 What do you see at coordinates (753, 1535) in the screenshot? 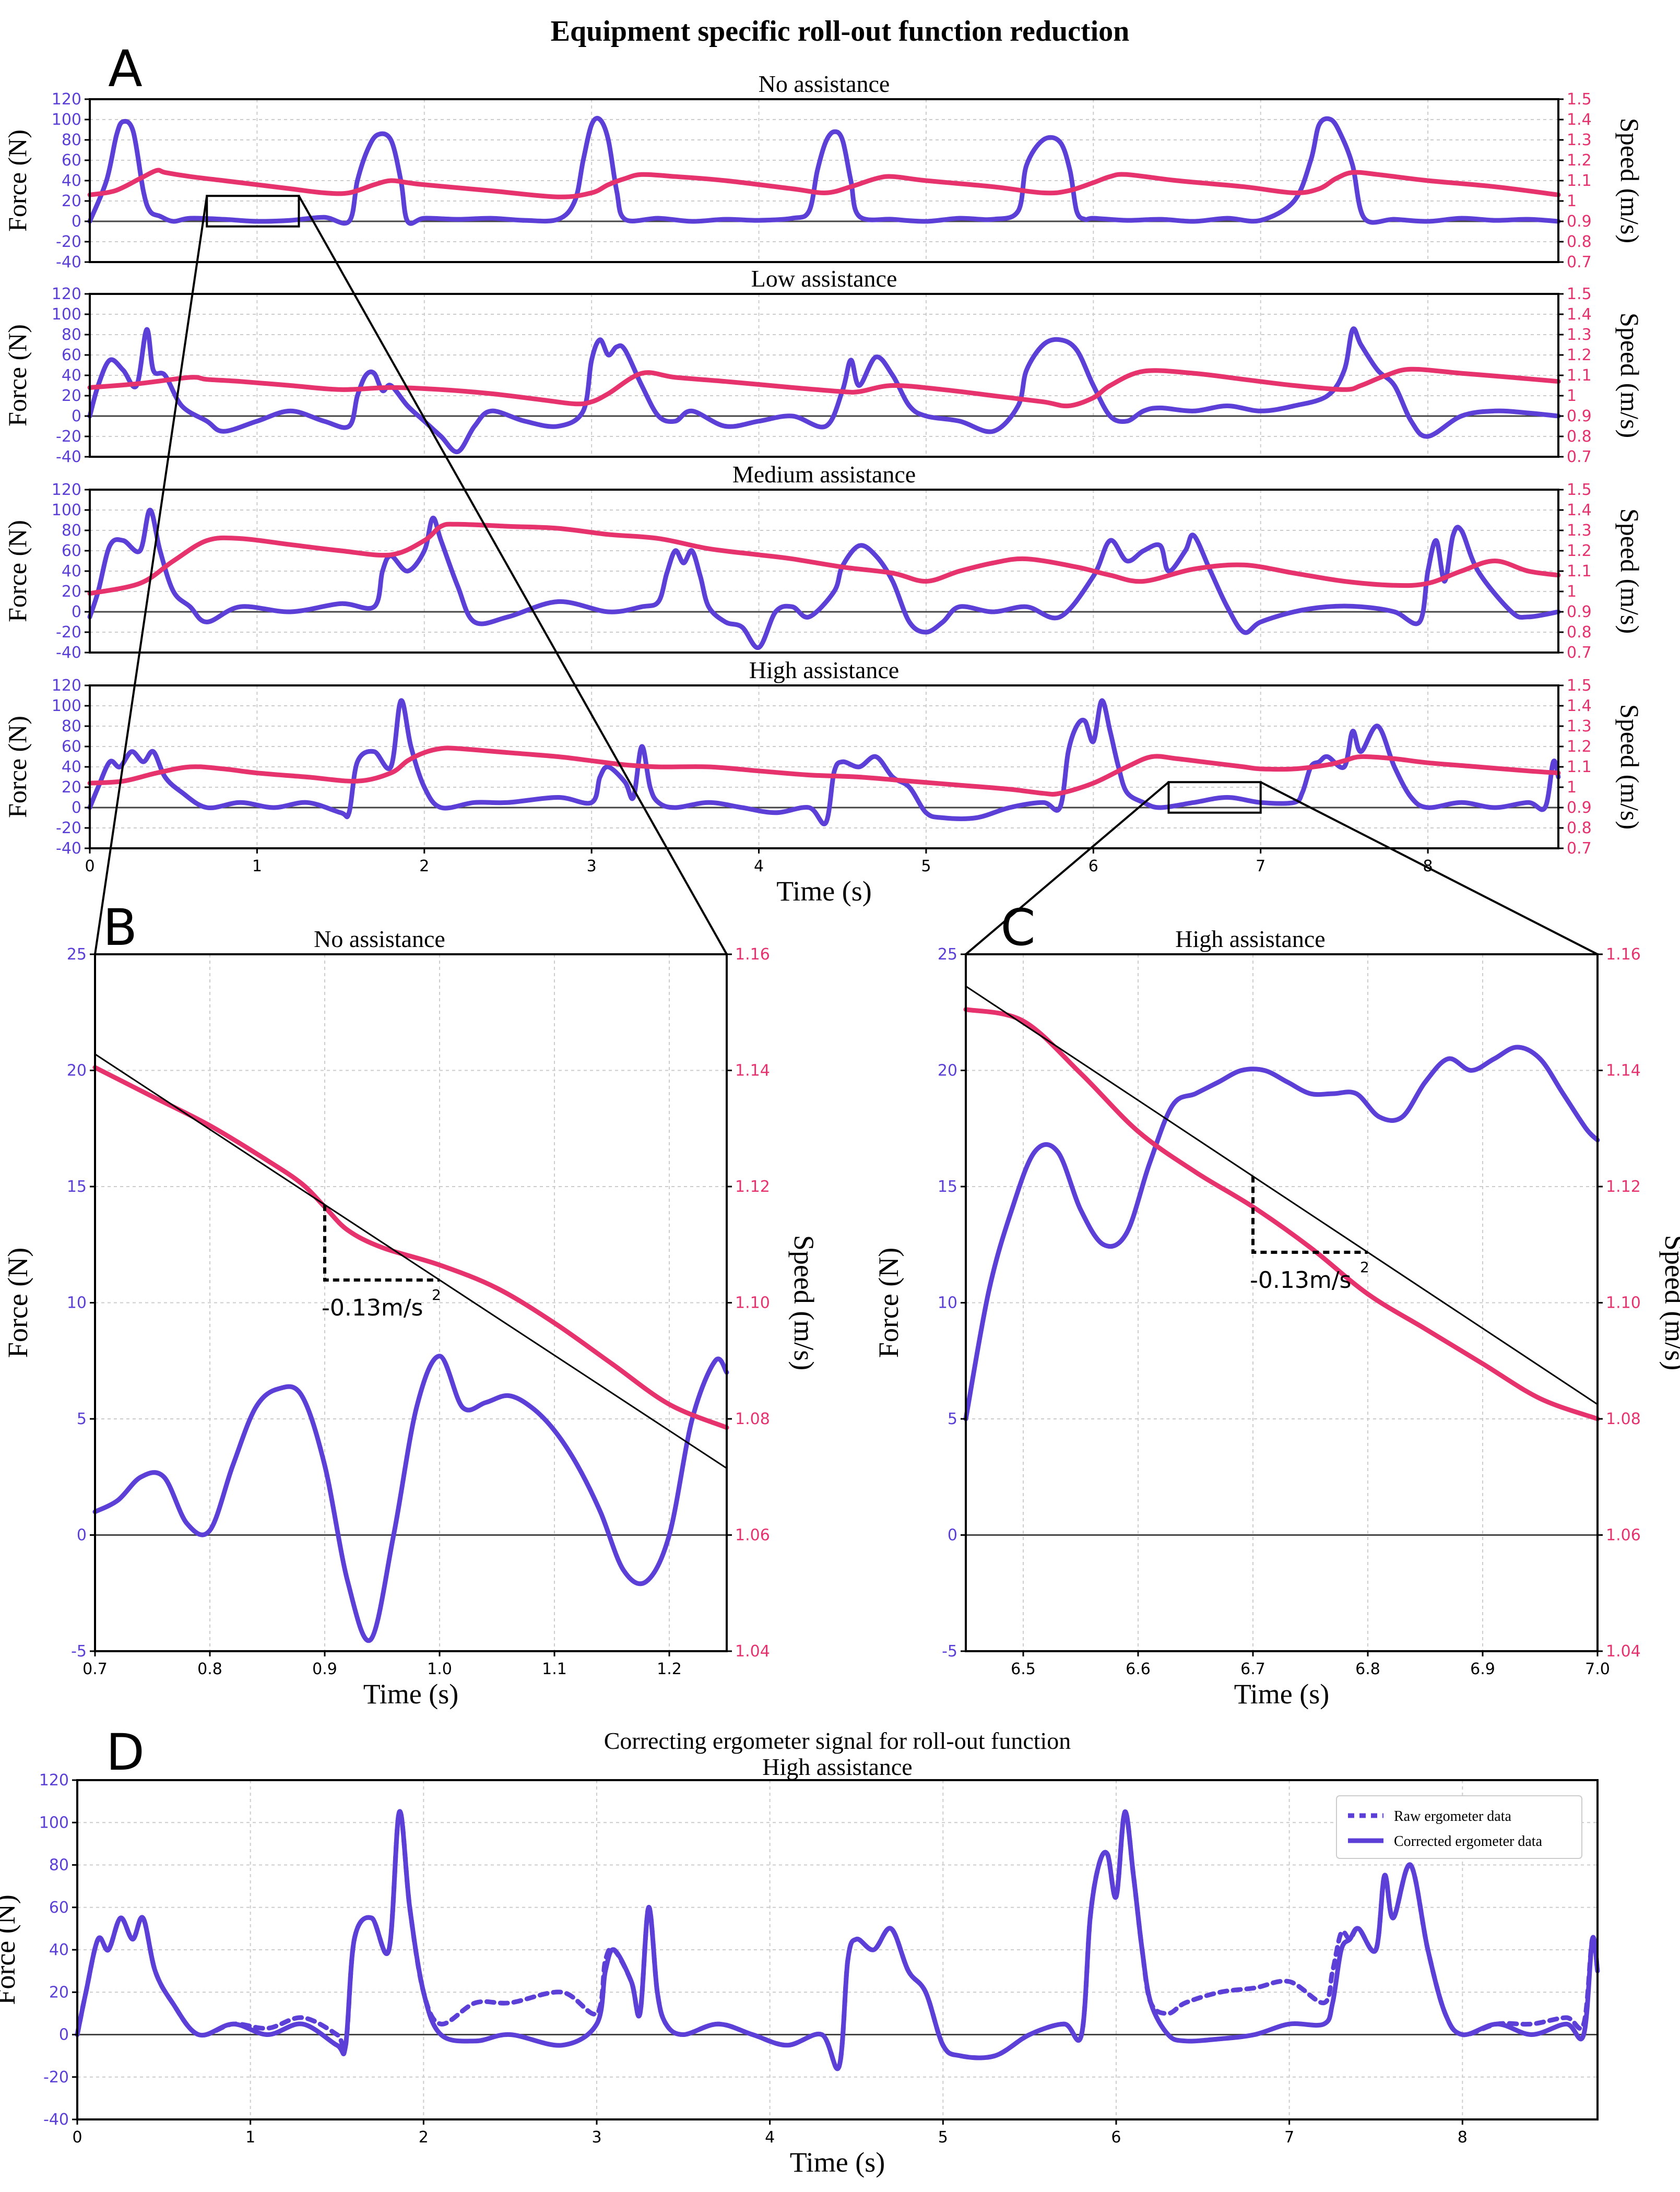
I see `y2-tick-label: 1.06` at bounding box center [753, 1535].